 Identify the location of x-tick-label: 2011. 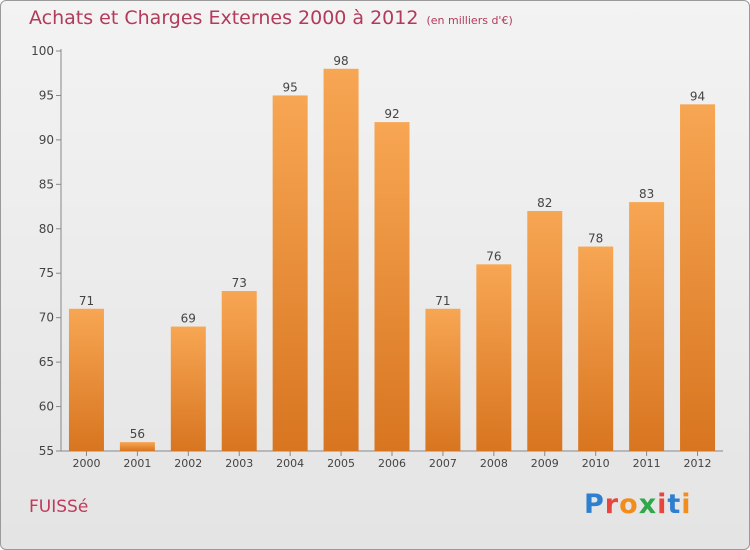
(647, 463).